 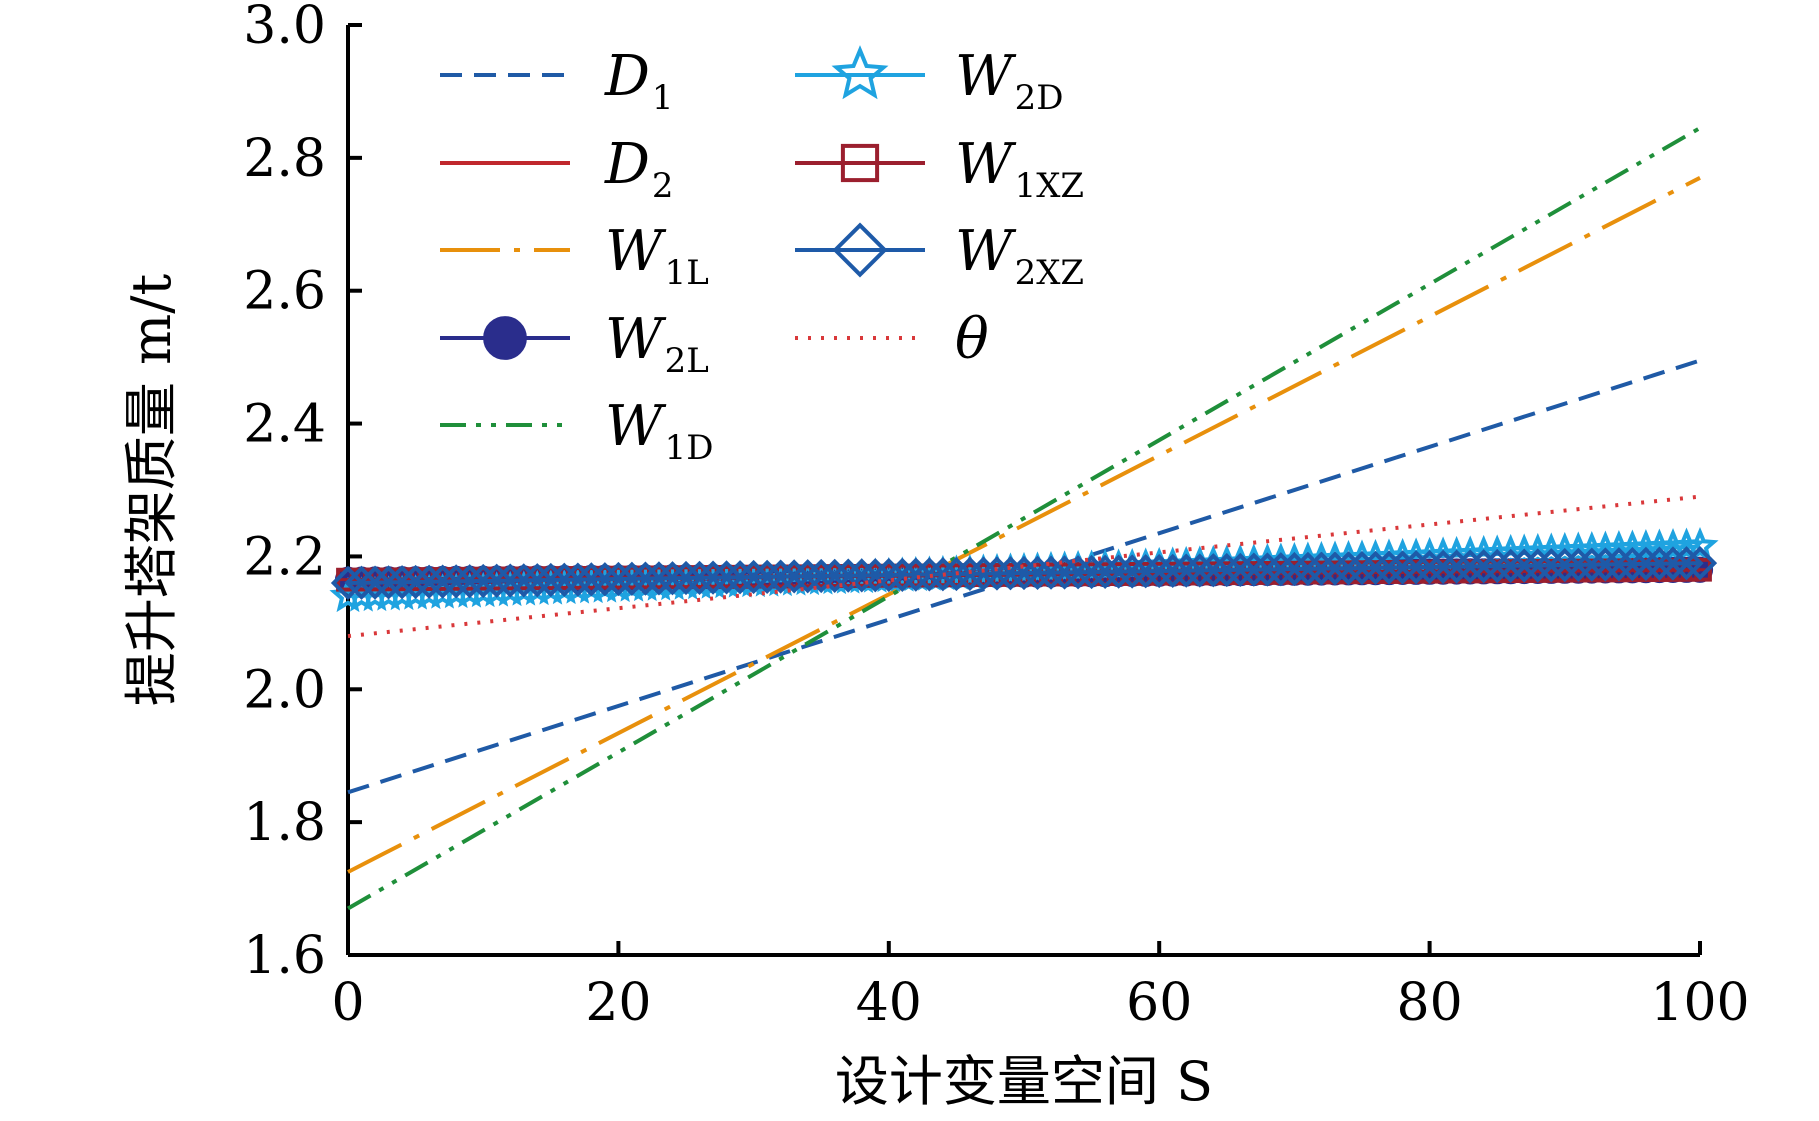 What do you see at coordinates (762, 256) in the screenshot?
I see `legend: D1 D2 W1L W2L W1D W2D W1XZ W2XZ θ` at bounding box center [762, 256].